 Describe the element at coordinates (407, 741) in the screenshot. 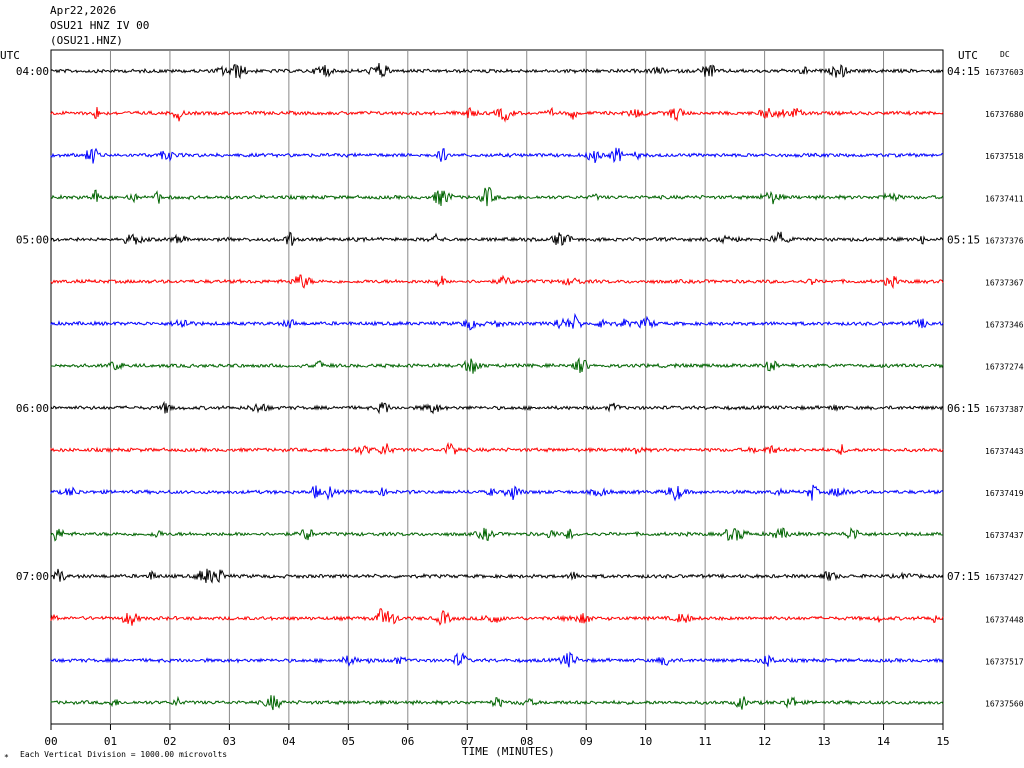

I see `x-tick-label: 06` at that location.